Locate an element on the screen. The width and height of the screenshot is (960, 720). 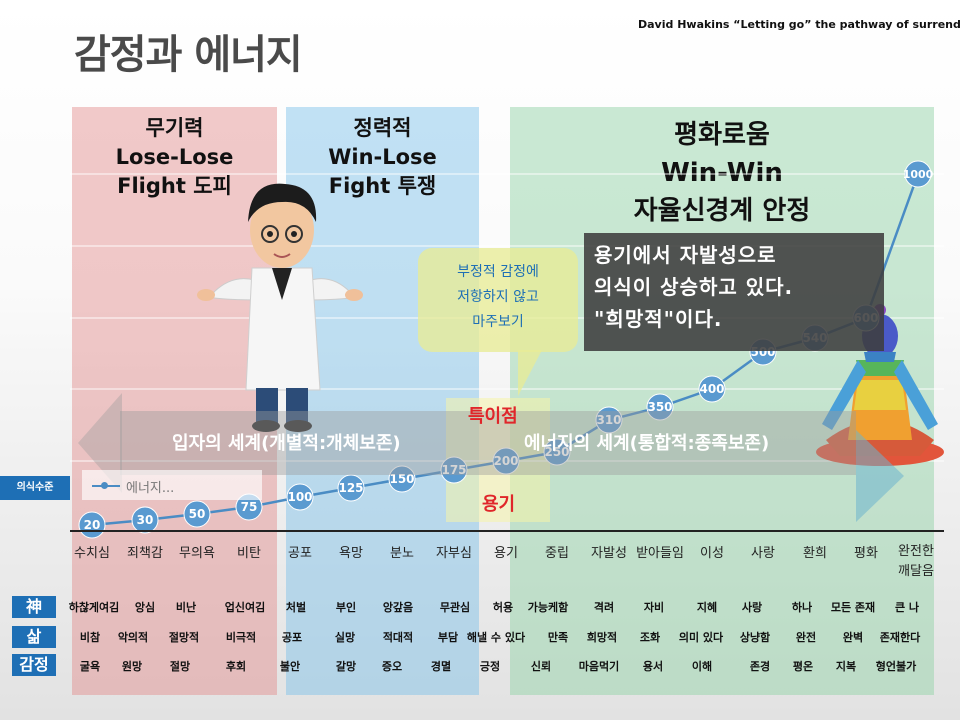
data-point-label: 200 is located at coordinates (505, 461).